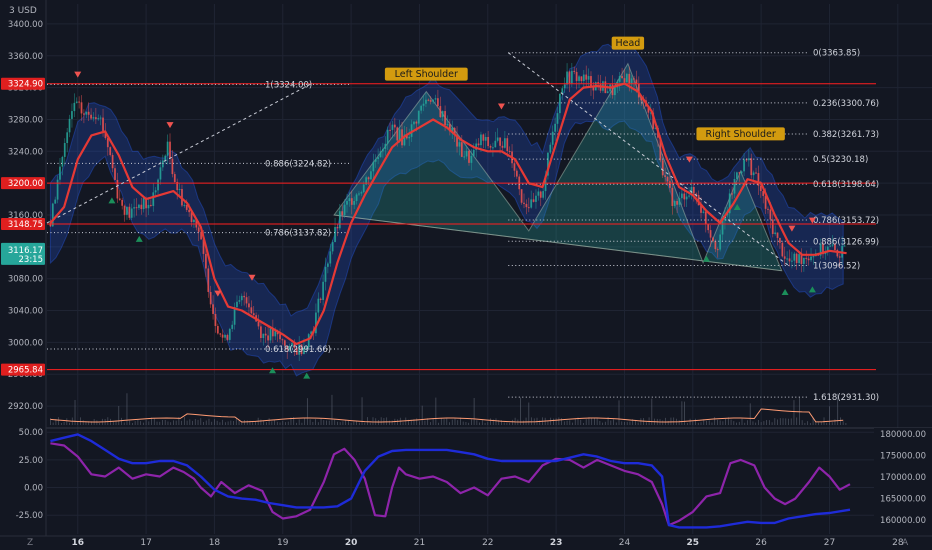 Image resolution: width=932 pixels, height=550 pixels. I want to click on right-osc-scale, so click(903, 482).